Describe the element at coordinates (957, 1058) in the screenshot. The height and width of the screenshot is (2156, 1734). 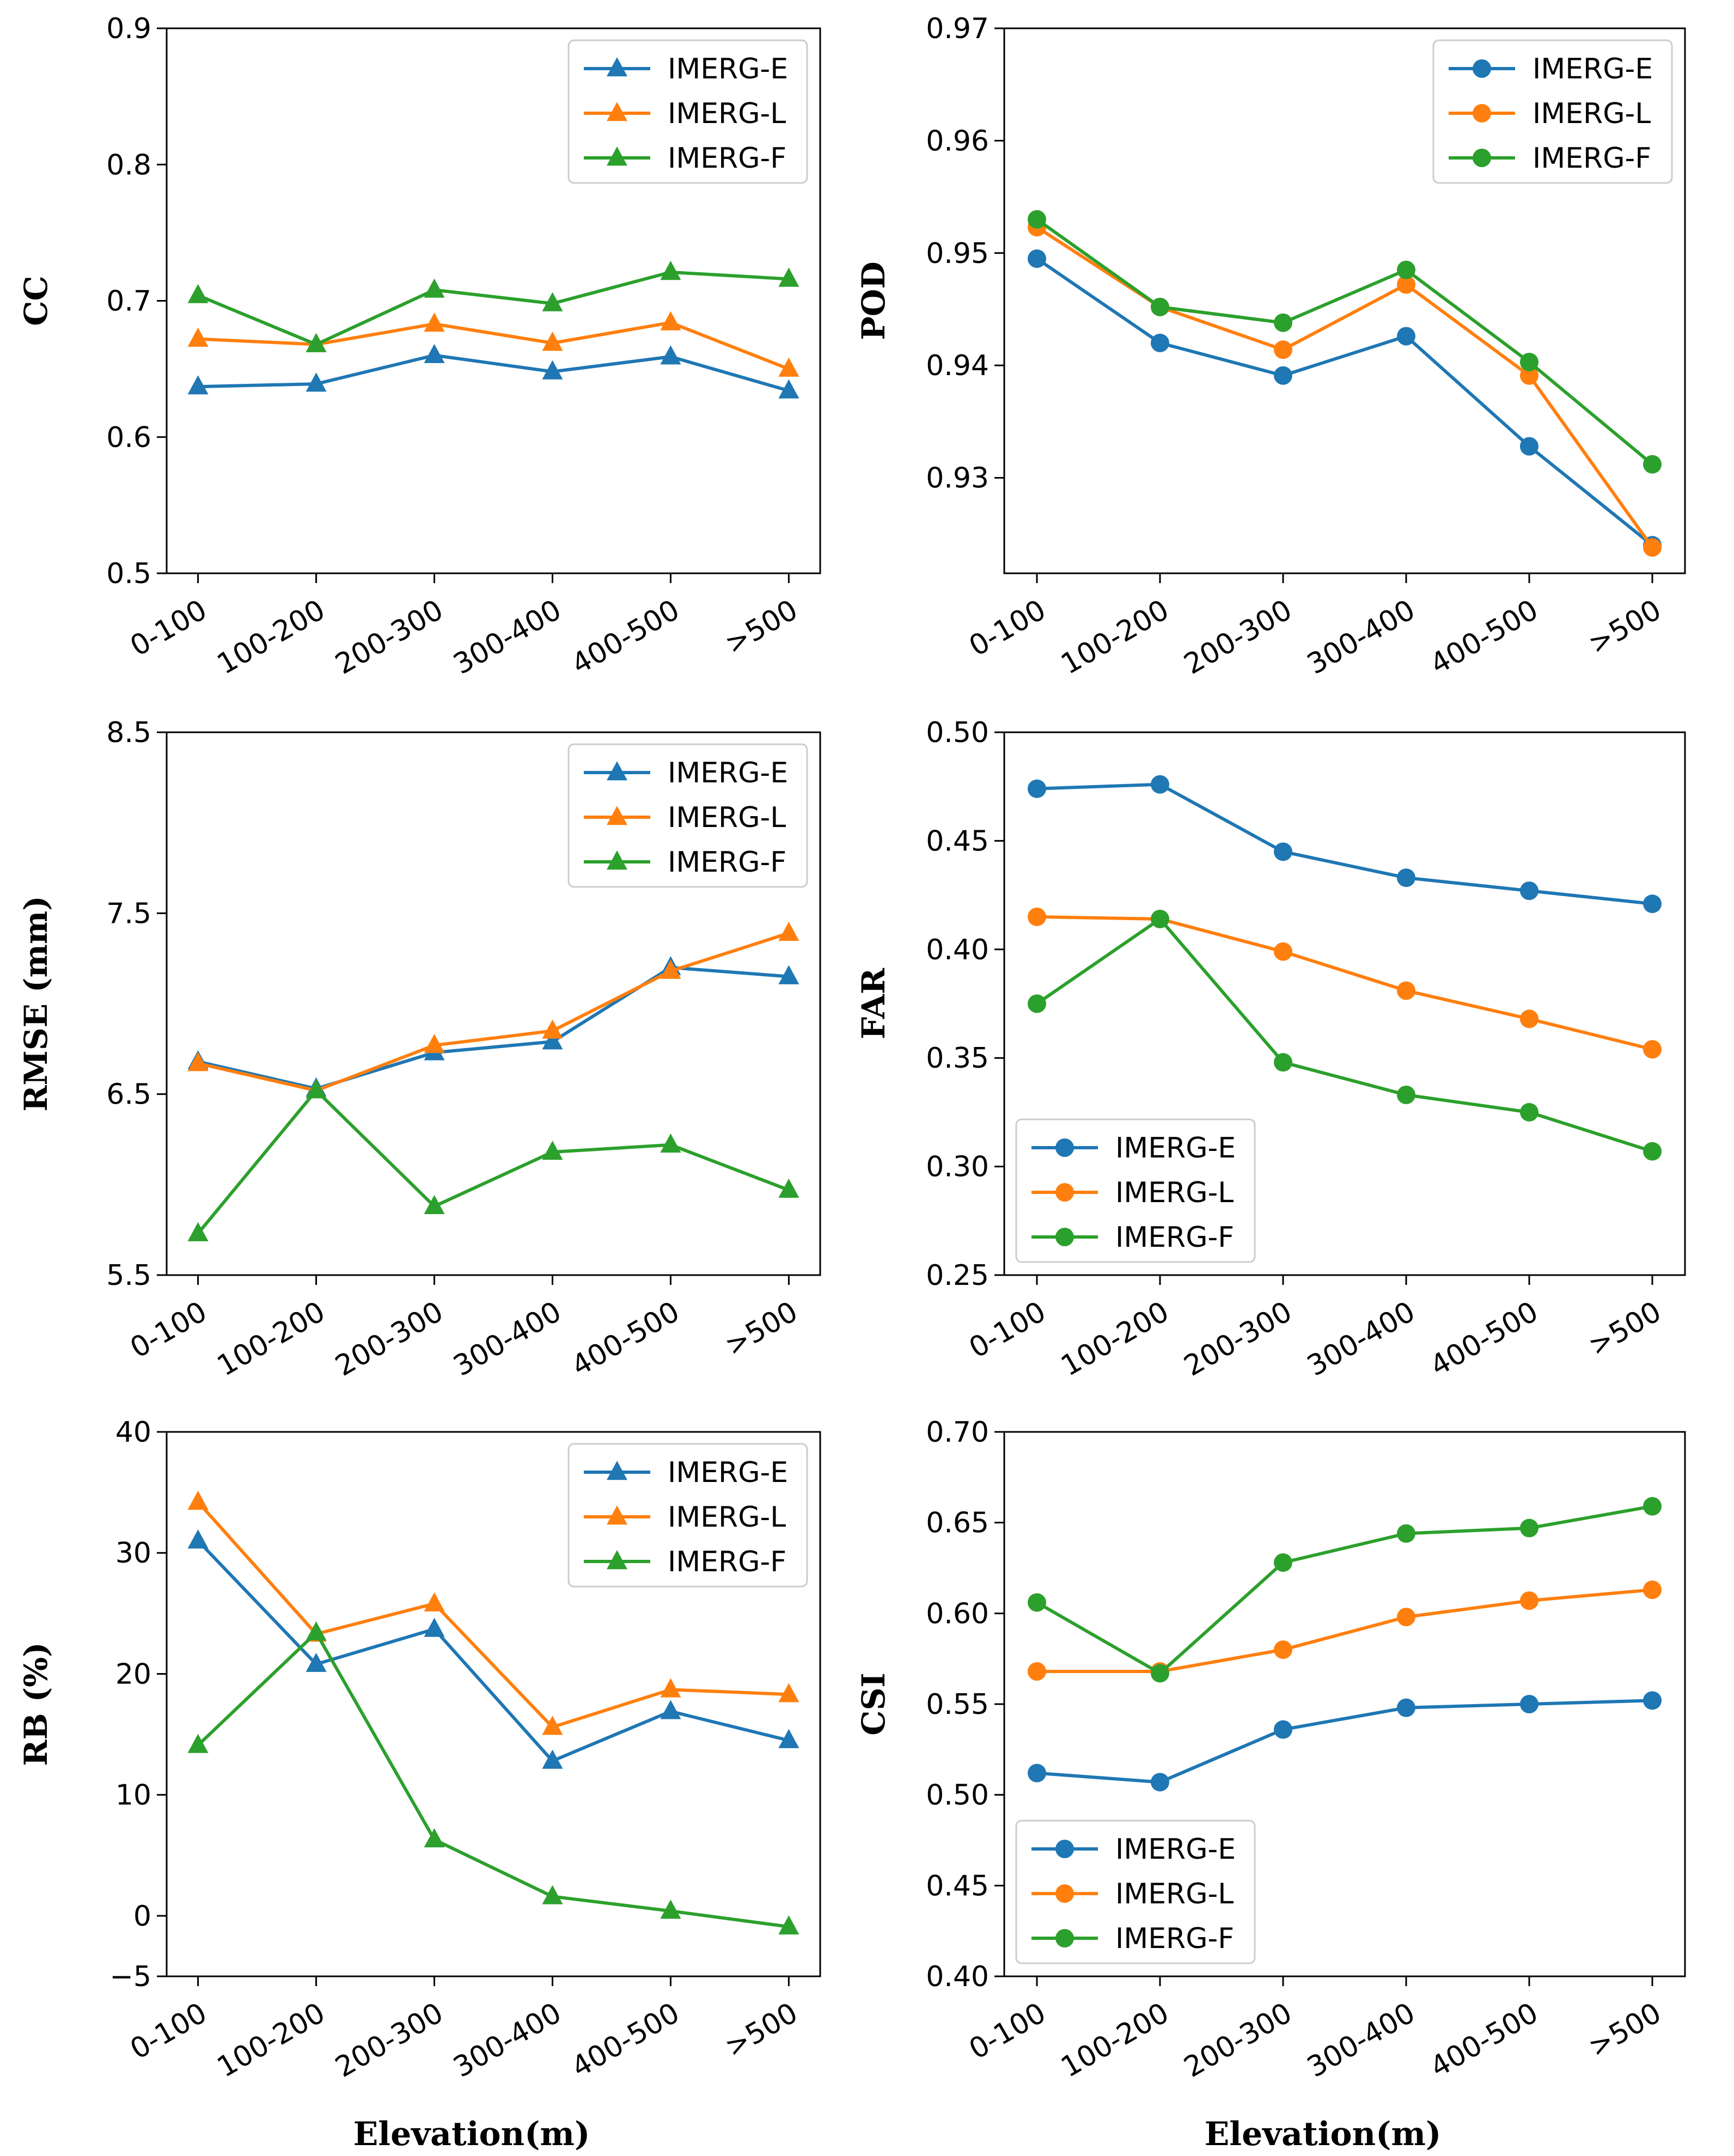
I see `y-tick-label: 0.35` at that location.